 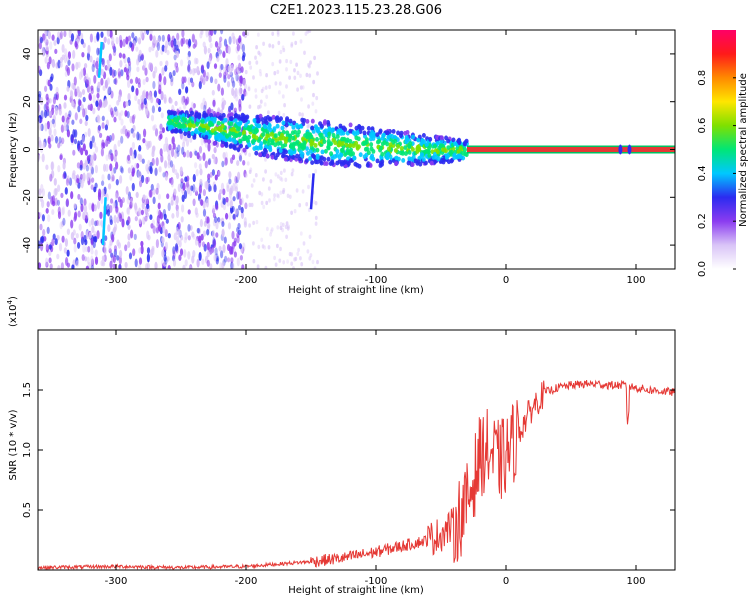 What do you see at coordinates (27, 390) in the screenshot?
I see `y-tick-label: 1.5` at bounding box center [27, 390].